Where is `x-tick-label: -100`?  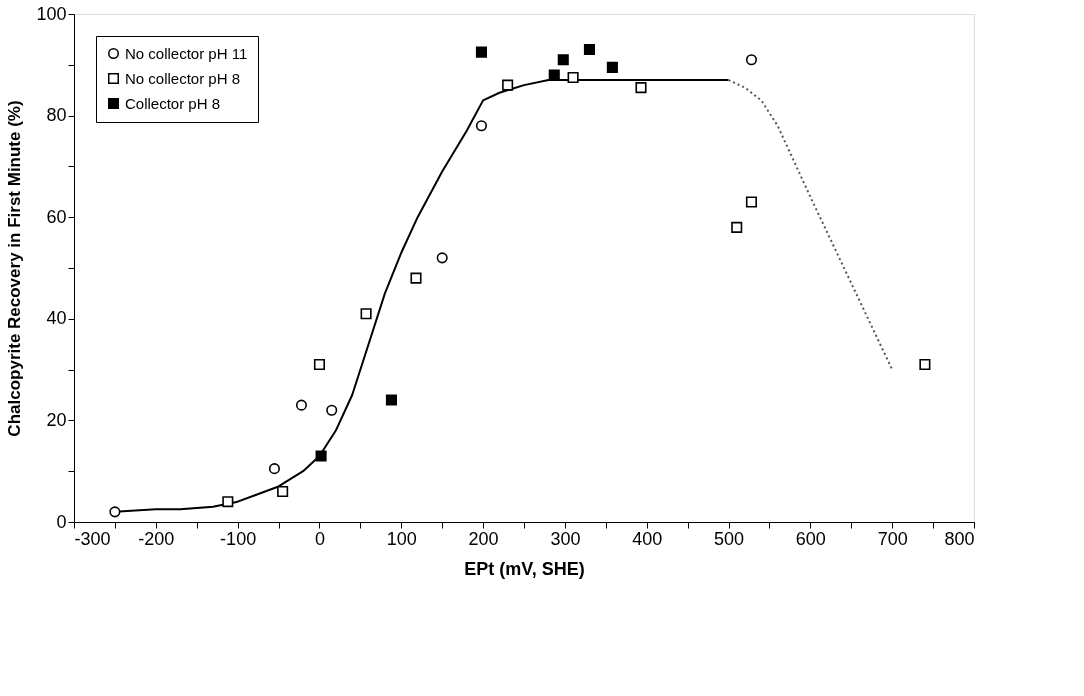 x-tick-label: -100 is located at coordinates (238, 538).